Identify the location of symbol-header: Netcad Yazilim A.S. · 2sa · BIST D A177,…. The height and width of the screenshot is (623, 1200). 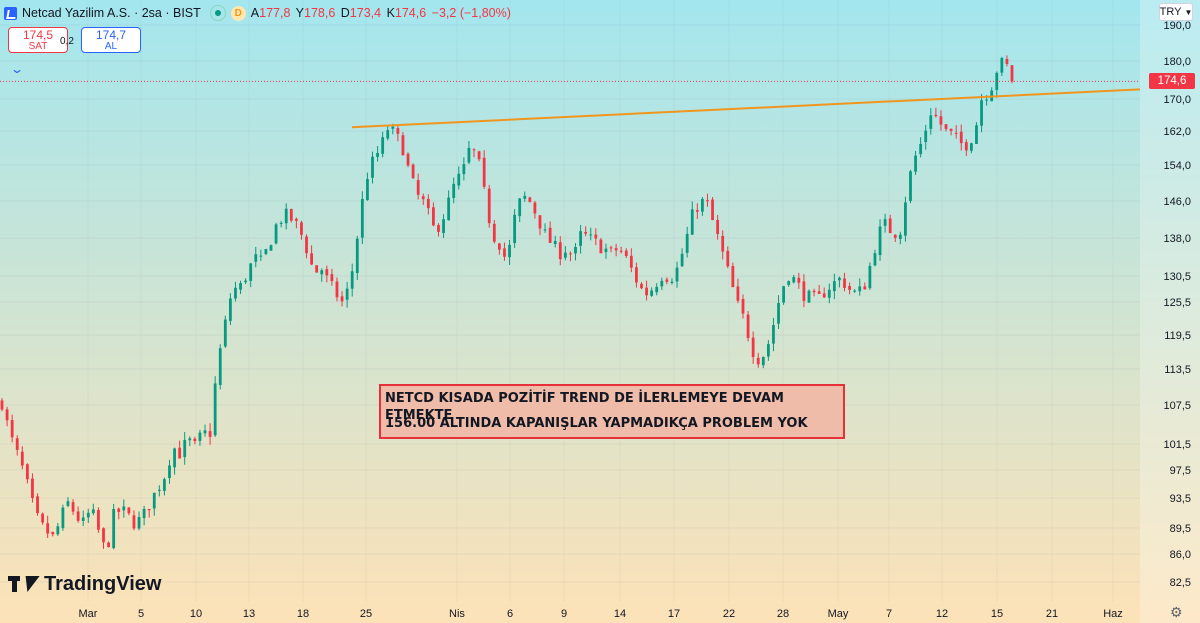
(258, 13).